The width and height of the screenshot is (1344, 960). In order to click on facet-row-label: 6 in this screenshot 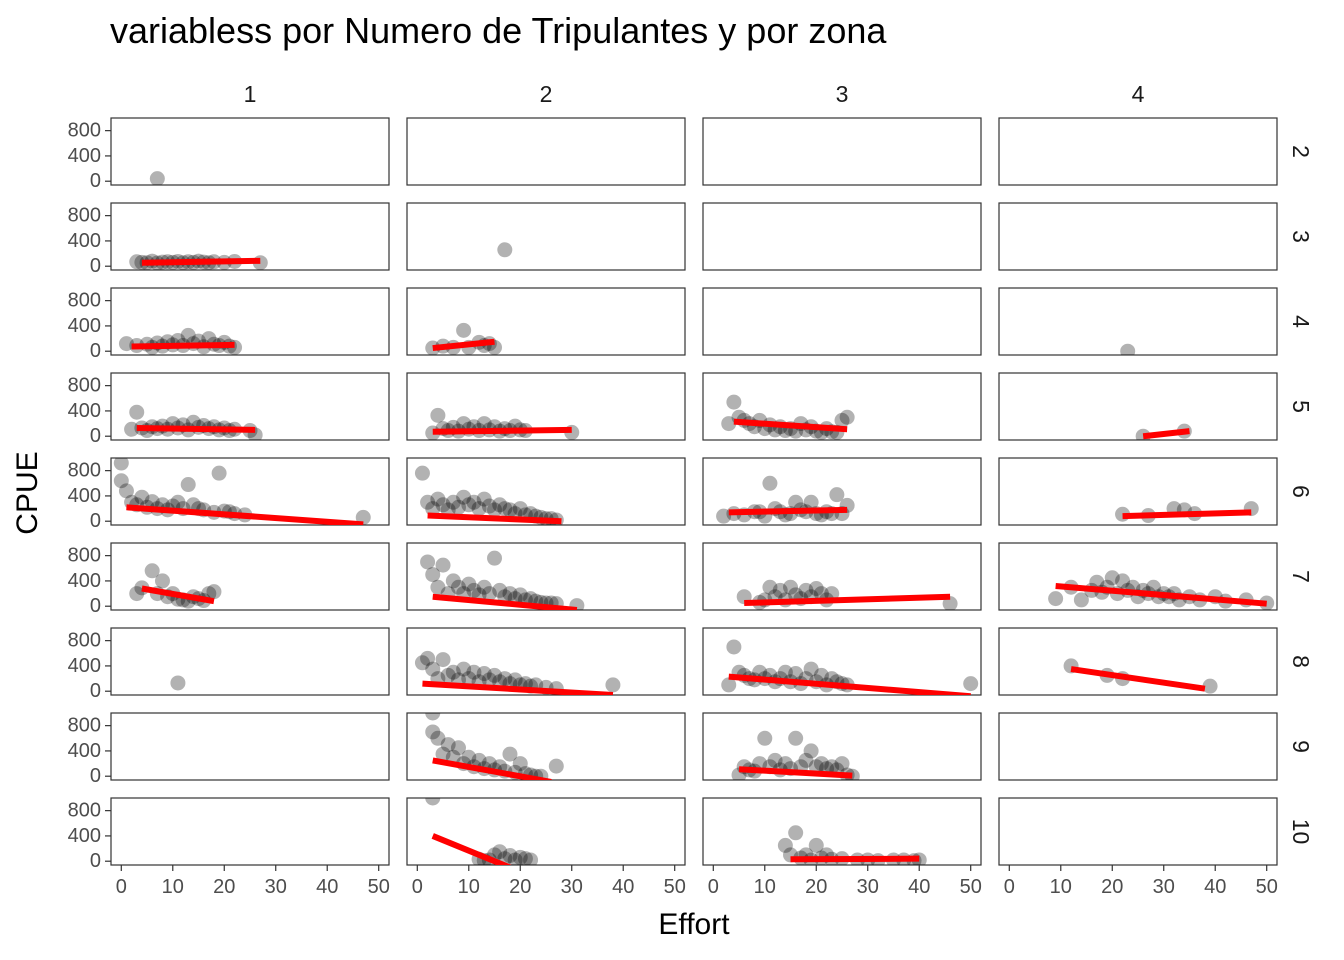, I will do `click(1301, 491)`.